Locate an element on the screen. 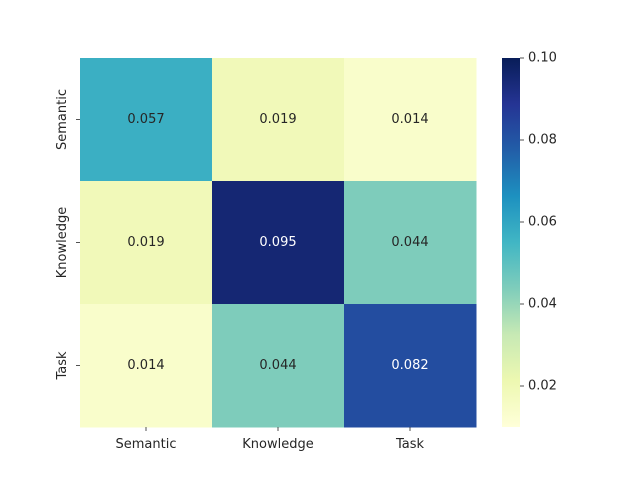  cell-value-label-1-1: 0.095 is located at coordinates (277, 242).